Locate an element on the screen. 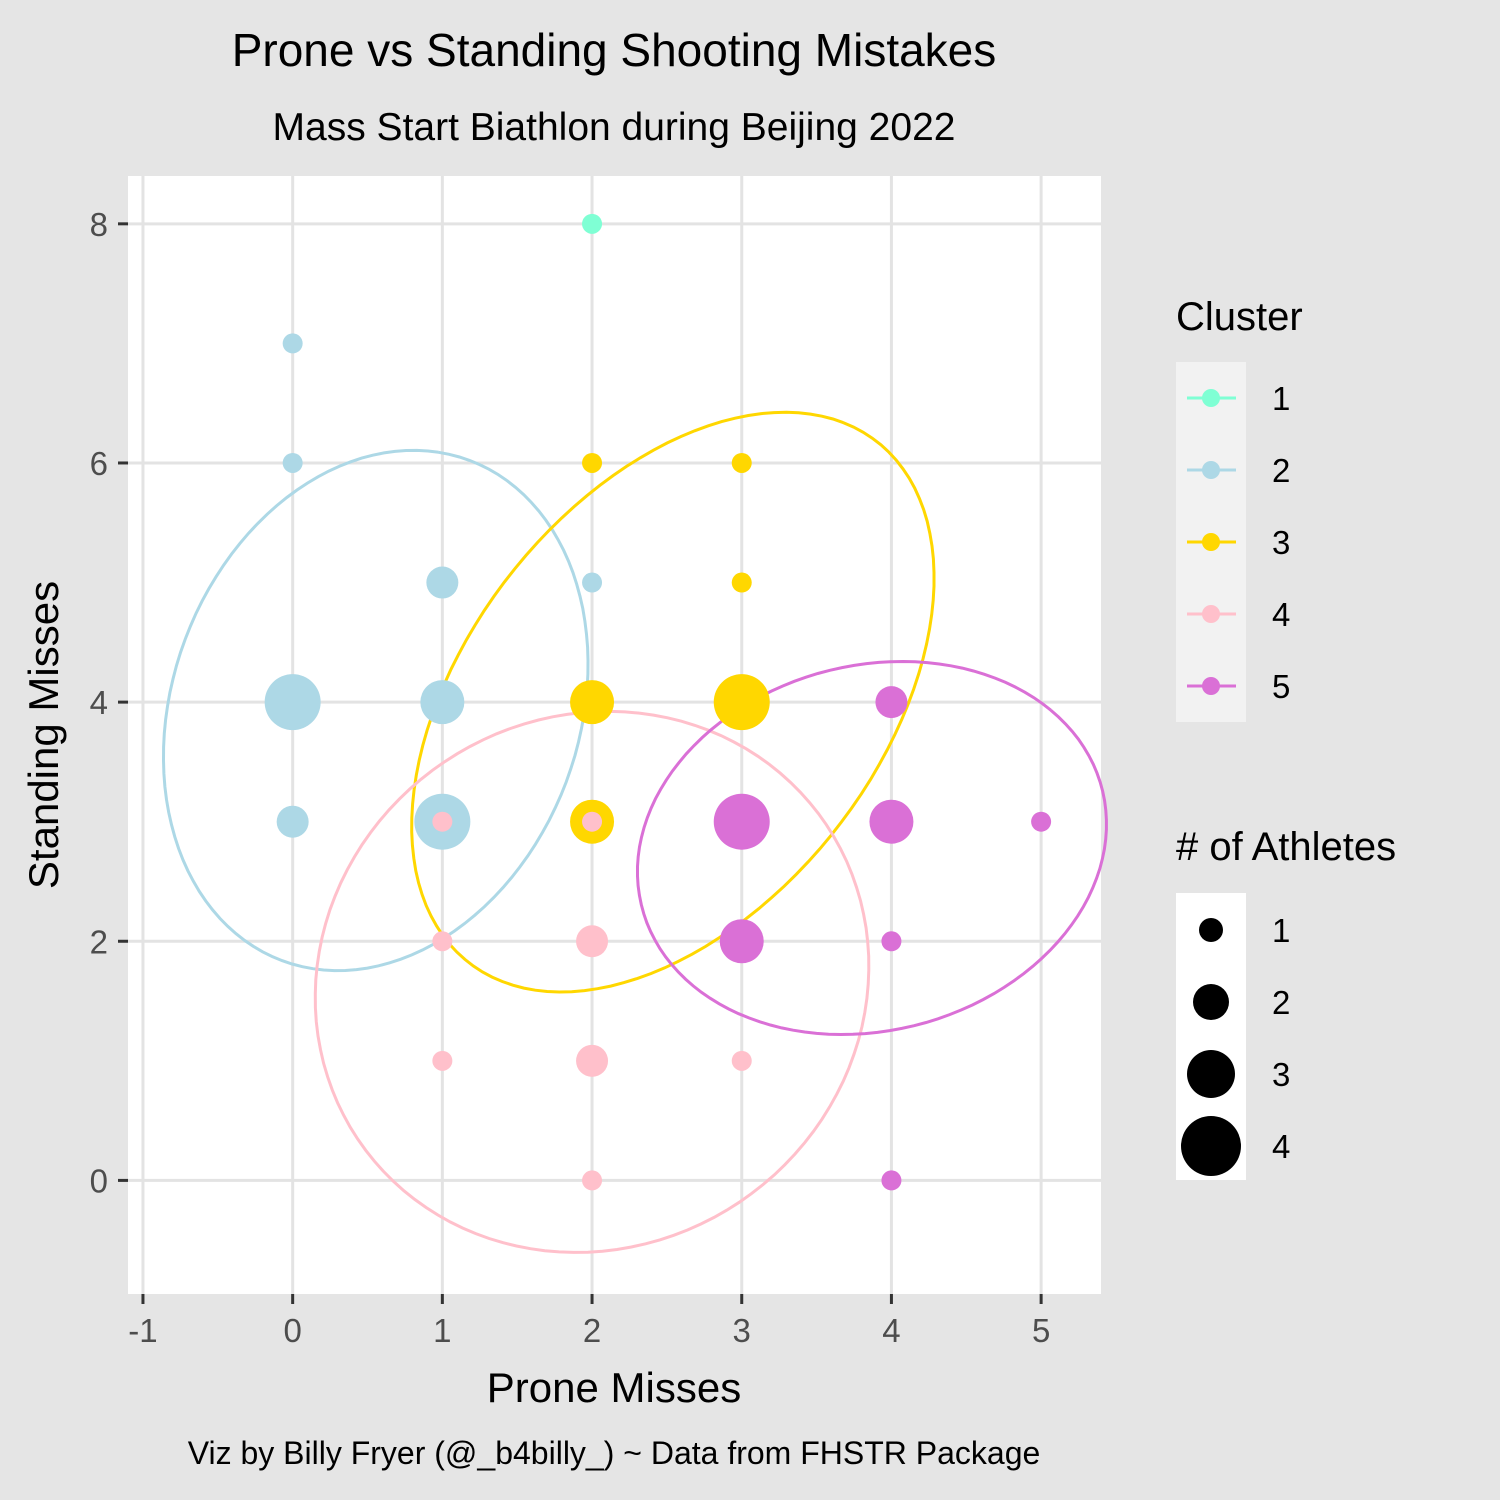 This screenshot has width=1500, height=1500. x-tick-label: 5 is located at coordinates (1041, 1330).